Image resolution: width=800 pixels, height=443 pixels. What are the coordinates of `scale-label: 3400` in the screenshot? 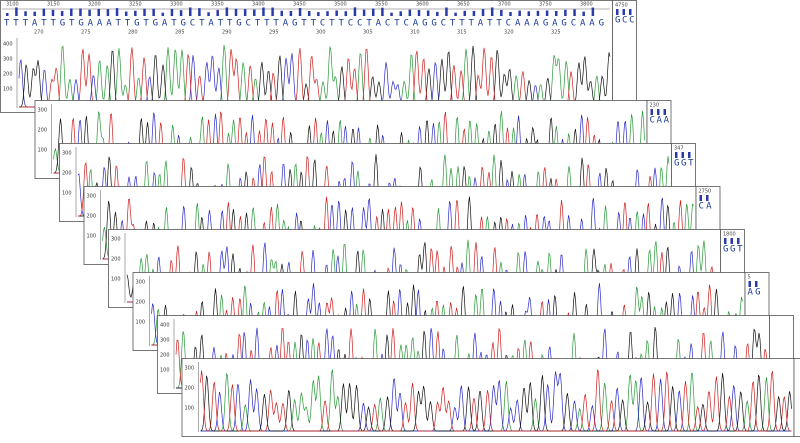 It's located at (258, 5).